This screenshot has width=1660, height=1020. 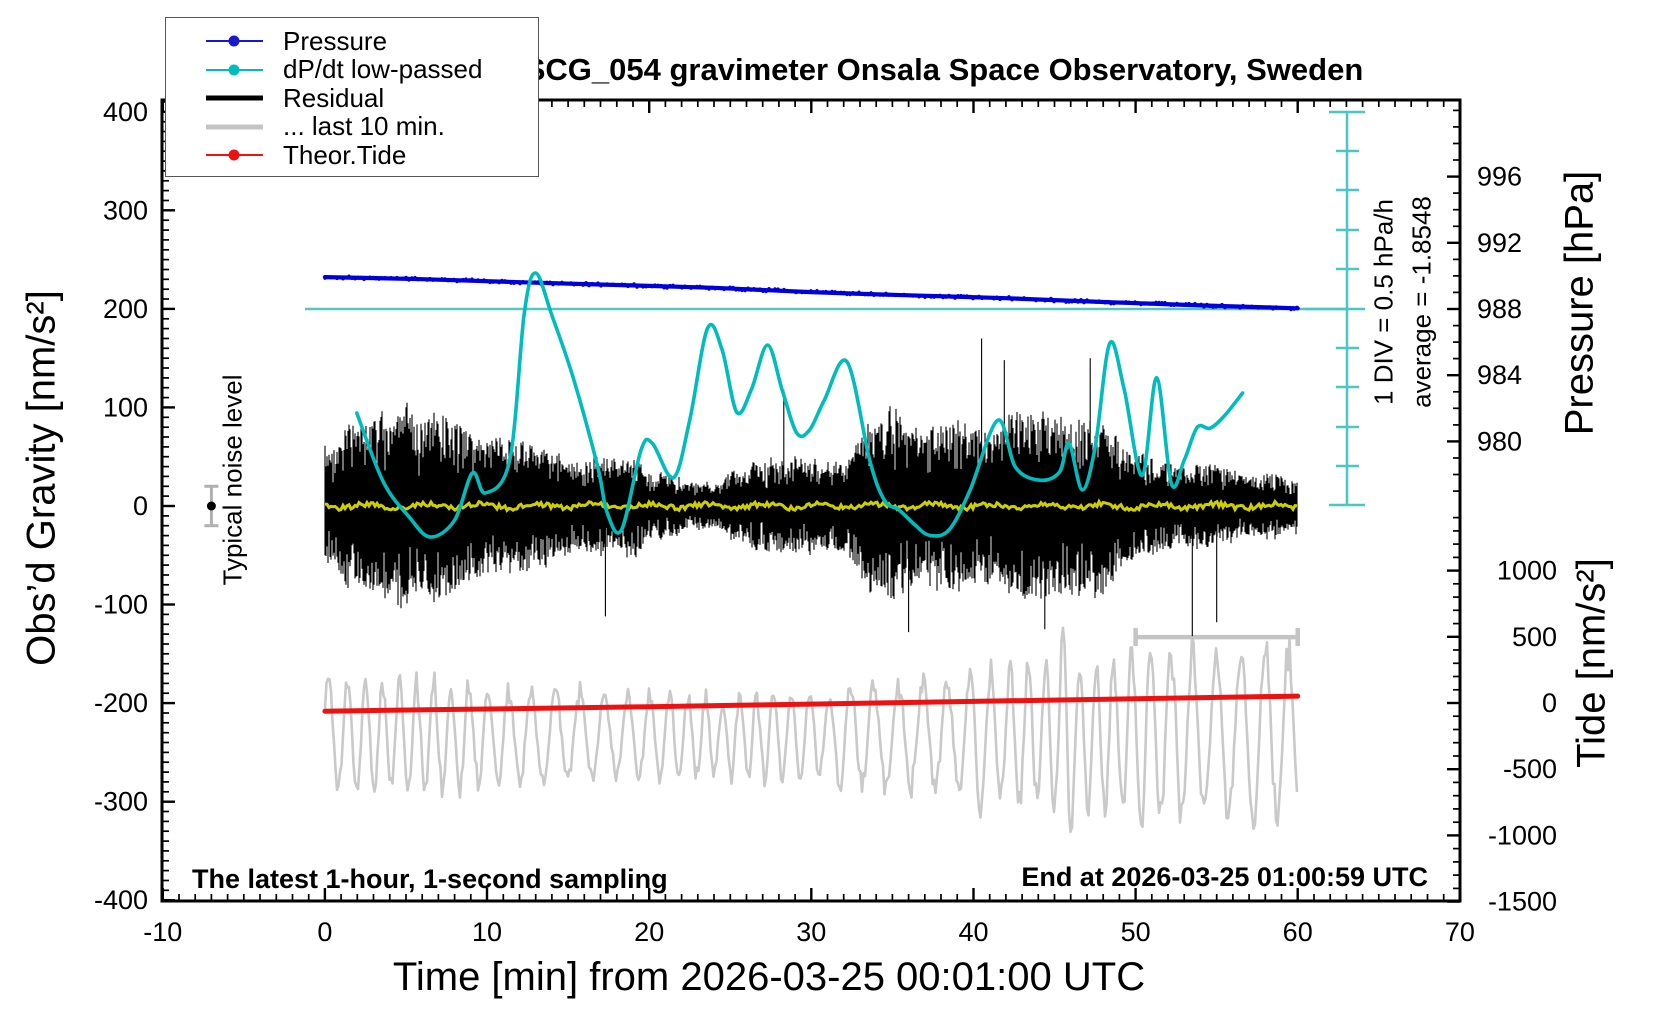 What do you see at coordinates (811, 703) in the screenshot?
I see `tide-series` at bounding box center [811, 703].